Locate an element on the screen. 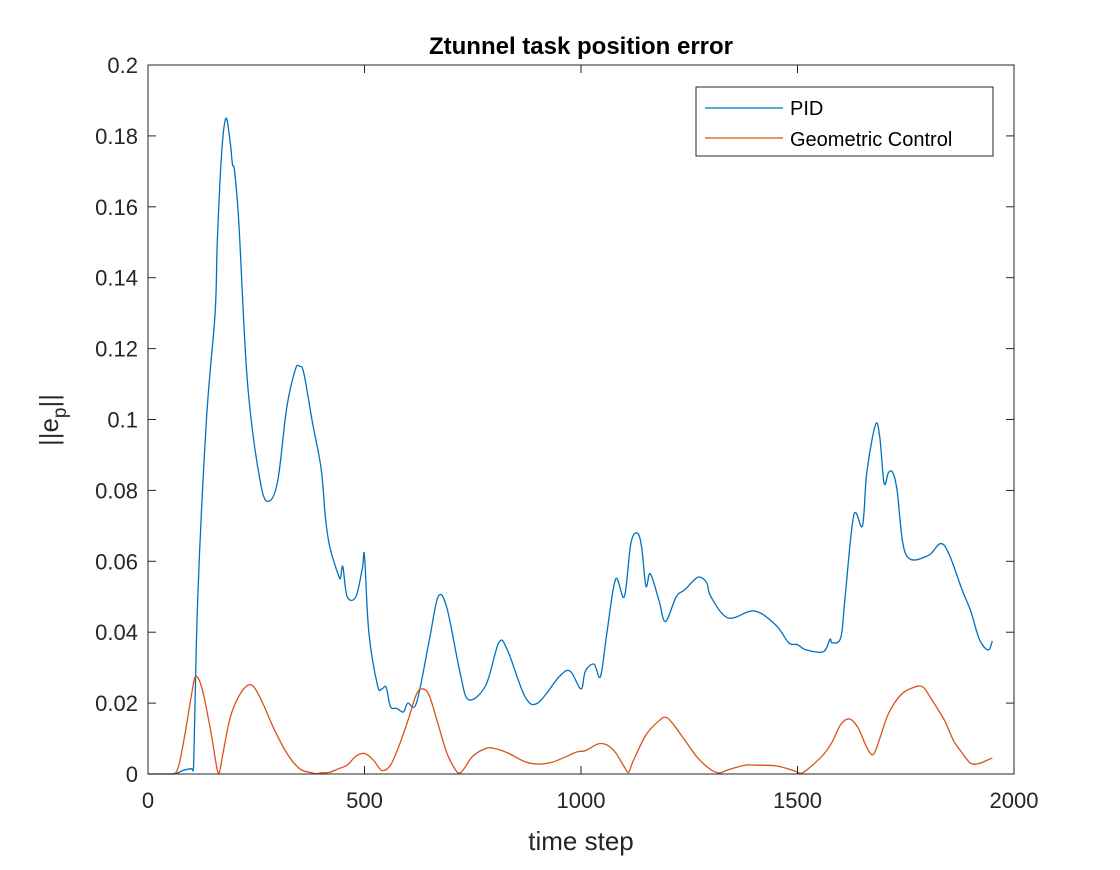 This screenshot has width=1120, height=870. y-tick-label: 0 is located at coordinates (132, 774).